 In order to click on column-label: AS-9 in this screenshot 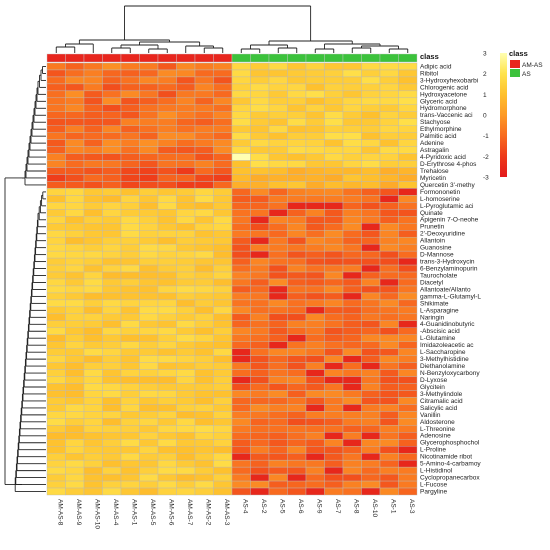, I will do `click(318, 506)`.